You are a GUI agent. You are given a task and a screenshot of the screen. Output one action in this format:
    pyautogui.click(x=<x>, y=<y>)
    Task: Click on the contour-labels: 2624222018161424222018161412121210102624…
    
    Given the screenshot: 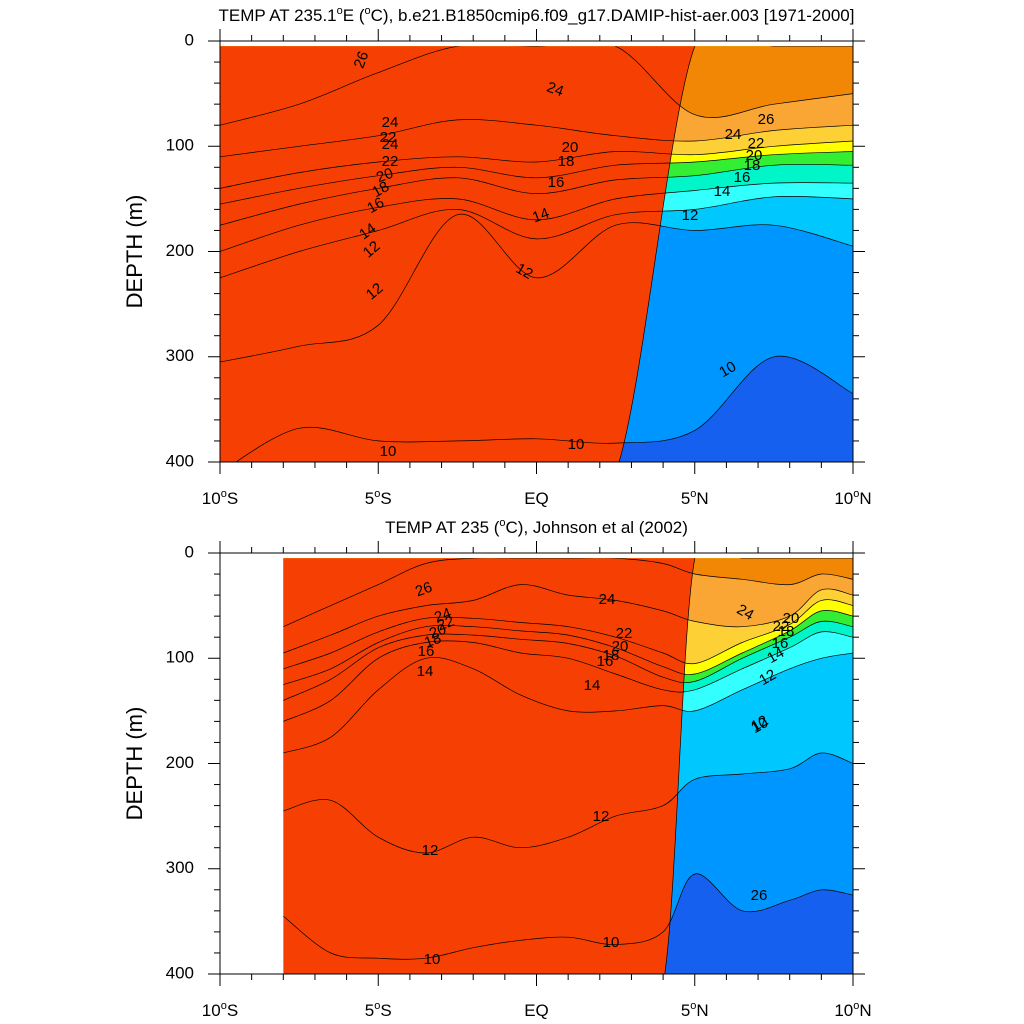 What is the action you would take?
    pyautogui.click(x=606, y=773)
    